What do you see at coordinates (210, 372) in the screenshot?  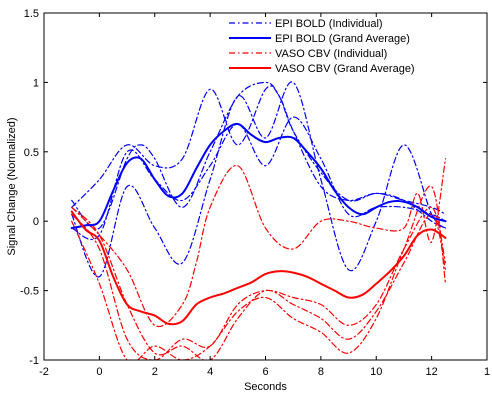 I see `x-tick-label: 4` at bounding box center [210, 372].